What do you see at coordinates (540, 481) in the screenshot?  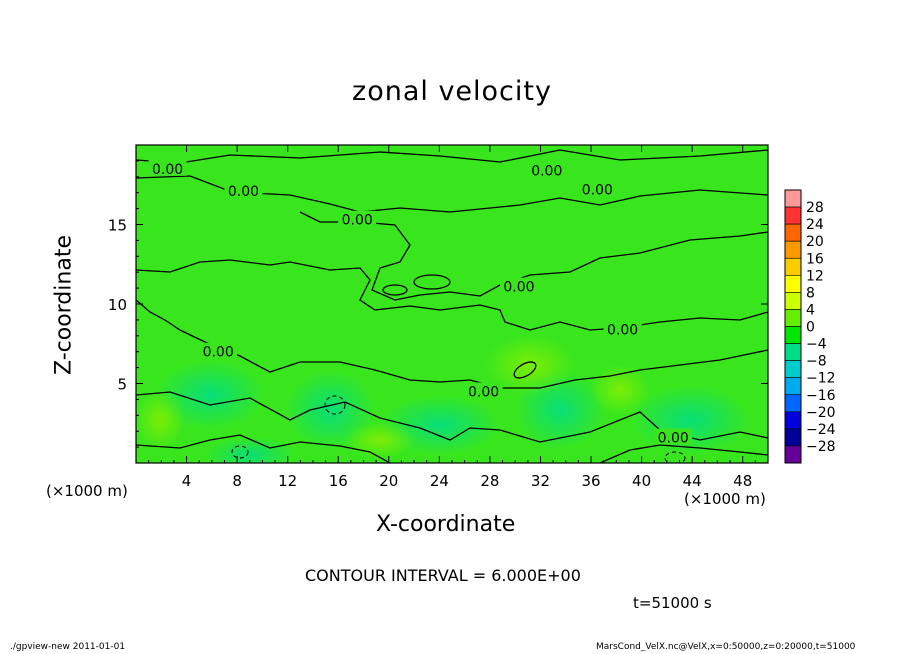 I see `x-tick-label: 32` at bounding box center [540, 481].